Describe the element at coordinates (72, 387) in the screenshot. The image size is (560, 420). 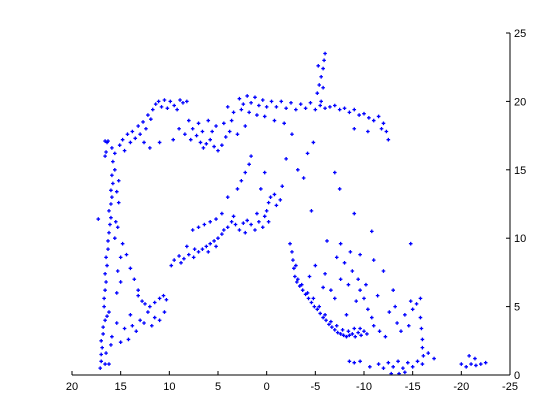
I see `x-tick-label: 20` at that location.